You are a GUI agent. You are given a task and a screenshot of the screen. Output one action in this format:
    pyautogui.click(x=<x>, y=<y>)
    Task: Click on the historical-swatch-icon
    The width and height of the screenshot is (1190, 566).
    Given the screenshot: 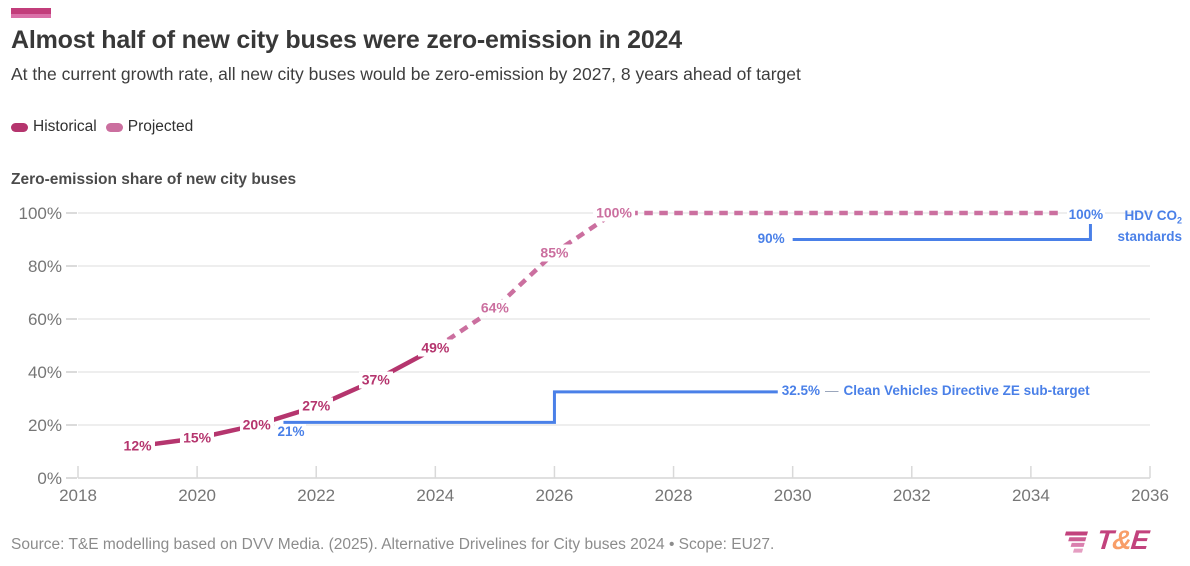 What is the action you would take?
    pyautogui.click(x=19, y=127)
    